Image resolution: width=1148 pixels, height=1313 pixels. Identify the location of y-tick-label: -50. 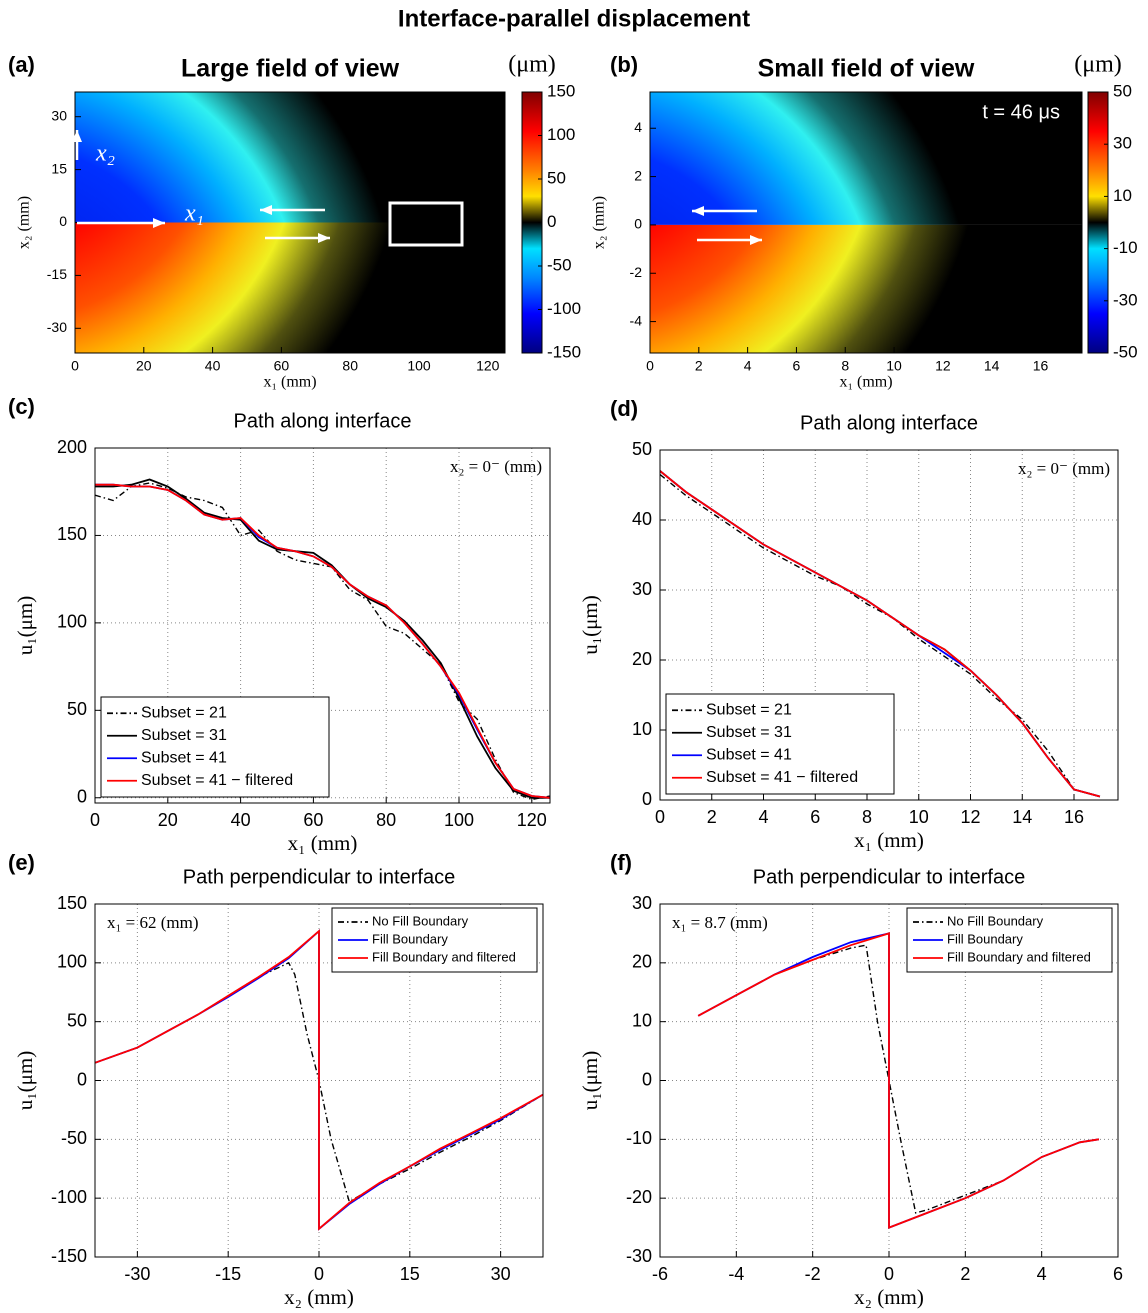
(74, 1138).